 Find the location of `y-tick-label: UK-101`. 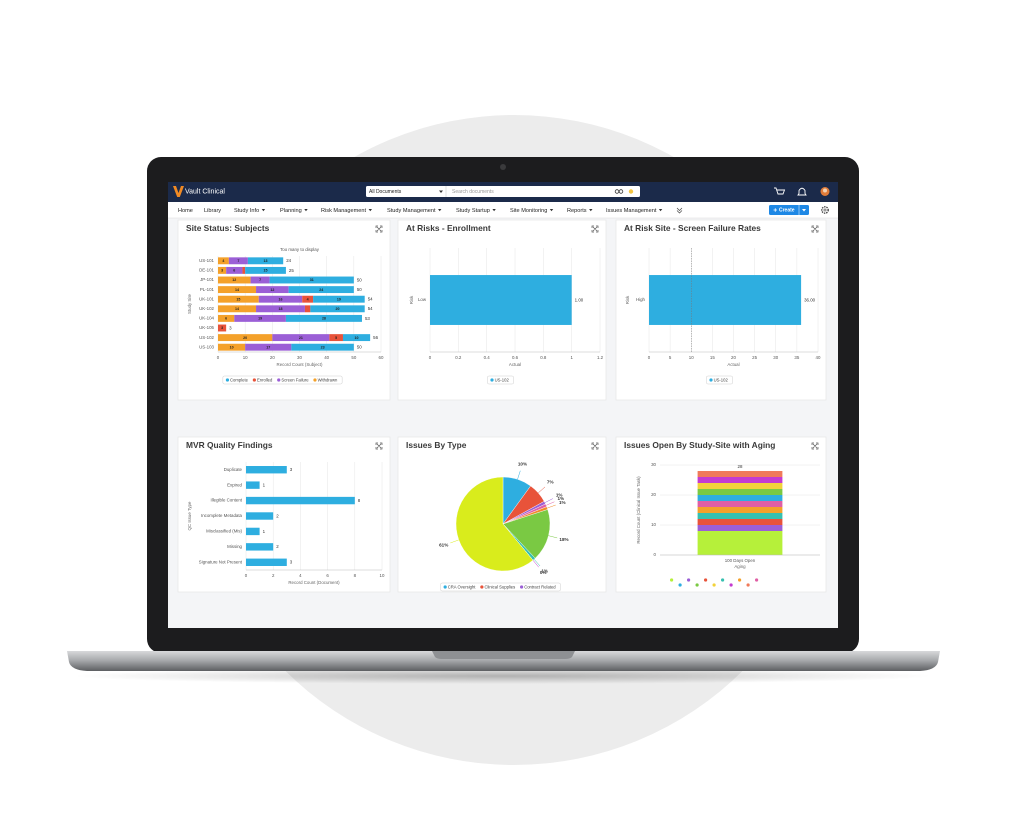

y-tick-label: UK-101 is located at coordinates (206, 298).